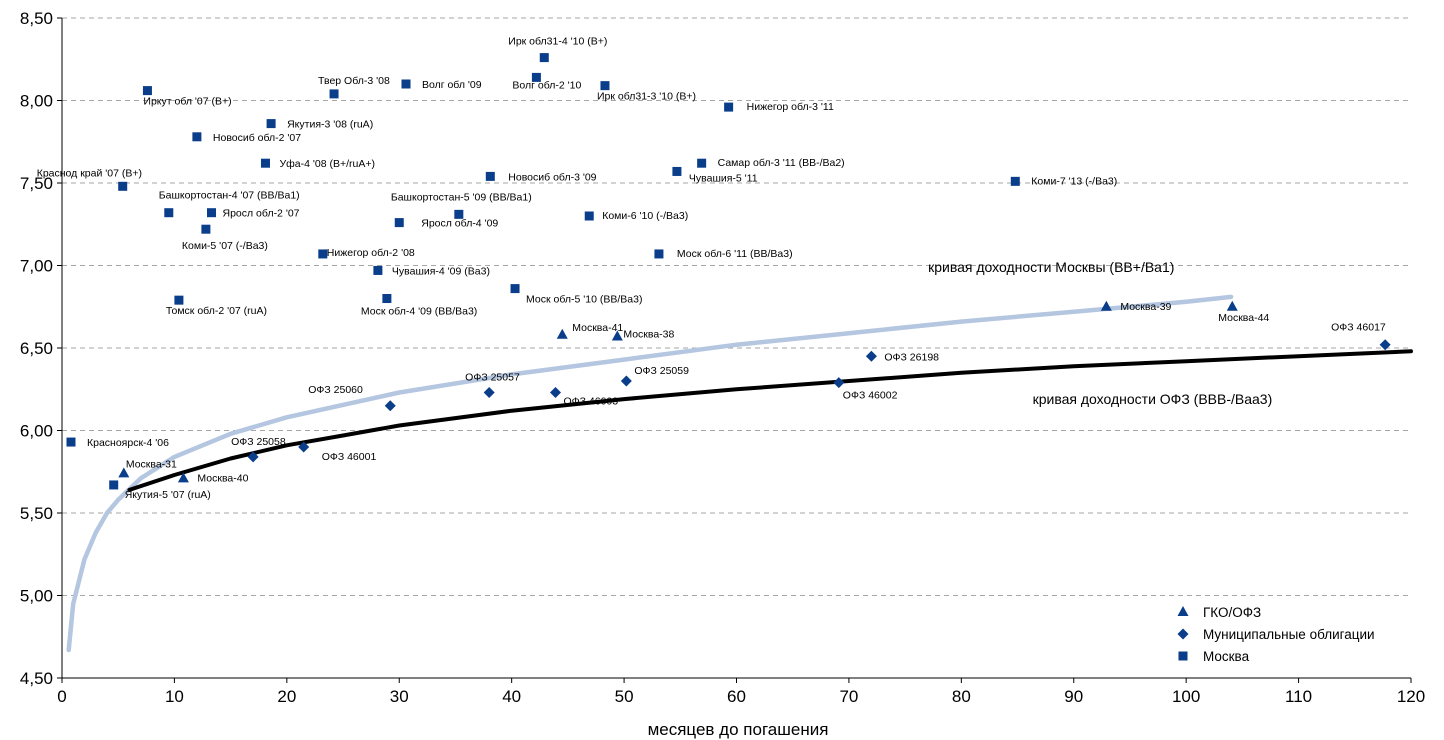  What do you see at coordinates (961, 696) in the screenshot?
I see `x-tick-label: 80` at bounding box center [961, 696].